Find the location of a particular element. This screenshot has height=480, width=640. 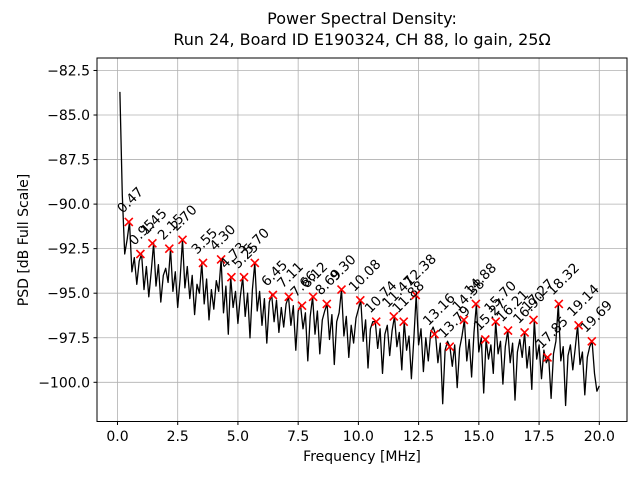

x-tick-label: 2.5 is located at coordinates (178, 437).